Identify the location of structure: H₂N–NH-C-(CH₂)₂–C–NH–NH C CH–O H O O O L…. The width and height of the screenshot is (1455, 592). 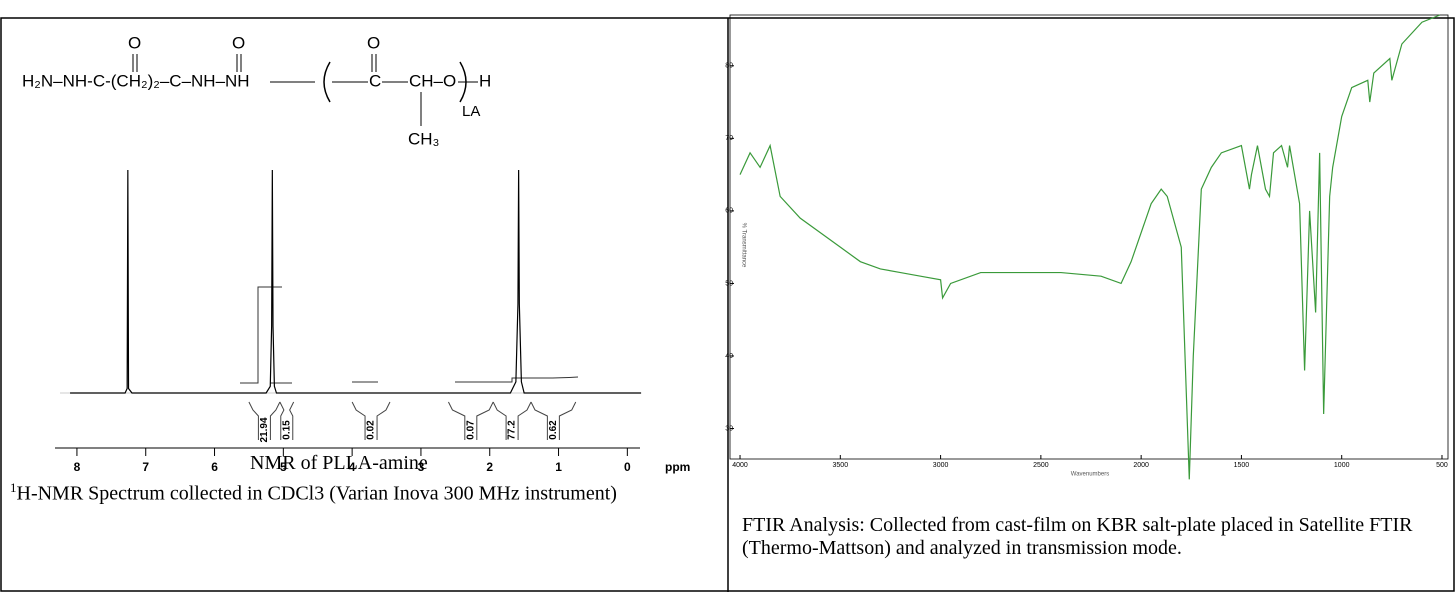
(256, 90).